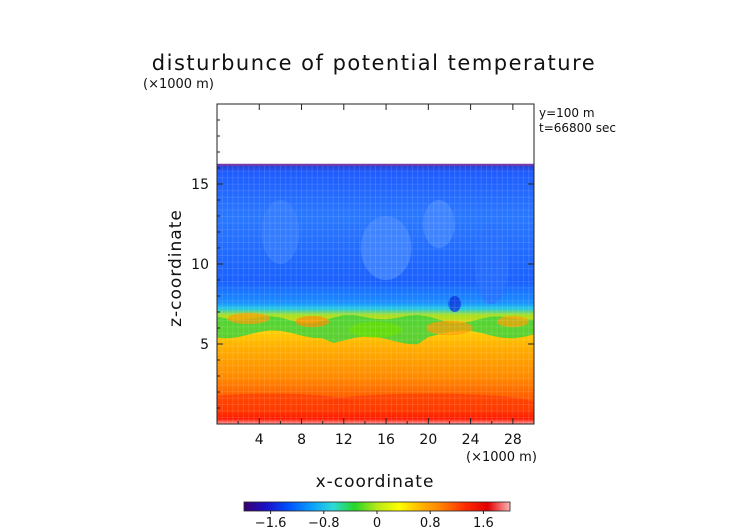  Describe the element at coordinates (430, 523) in the screenshot. I see `colorbar-tick-label: 0.8` at that location.